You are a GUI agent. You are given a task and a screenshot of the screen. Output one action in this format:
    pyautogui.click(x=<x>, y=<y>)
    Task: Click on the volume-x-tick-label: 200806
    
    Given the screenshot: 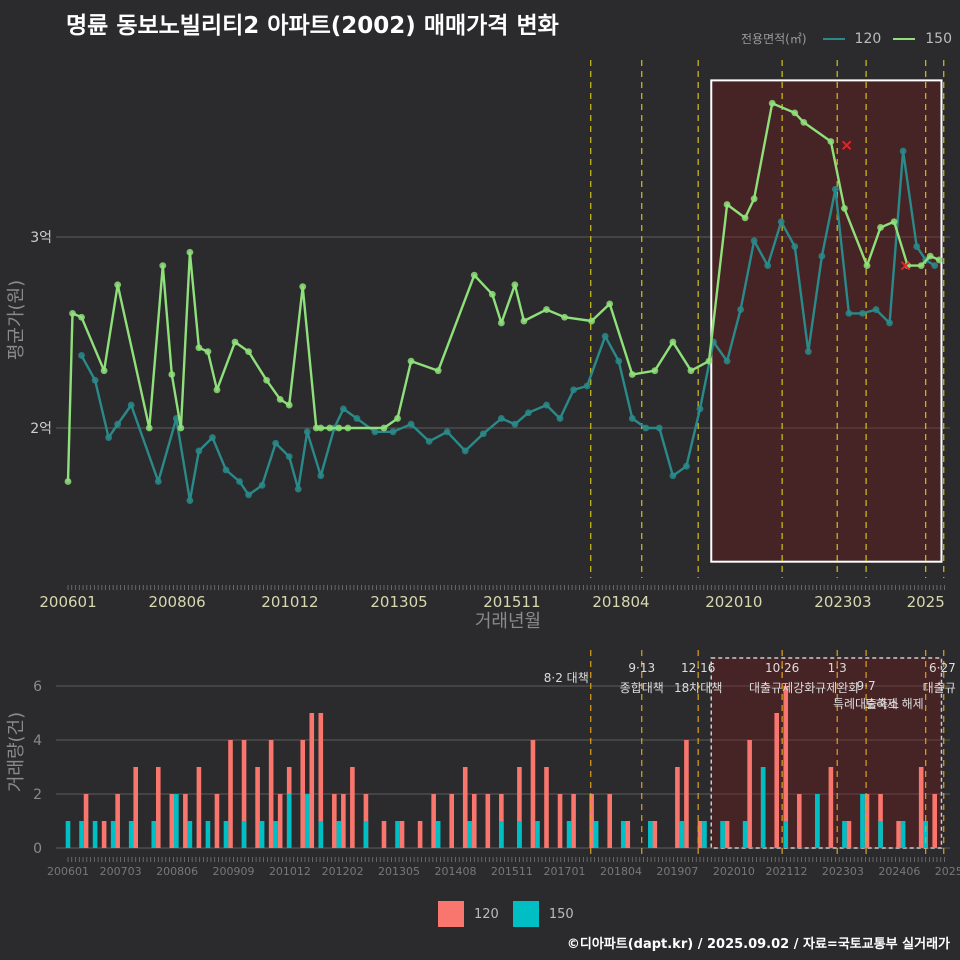 What is the action you would take?
    pyautogui.click(x=177, y=871)
    